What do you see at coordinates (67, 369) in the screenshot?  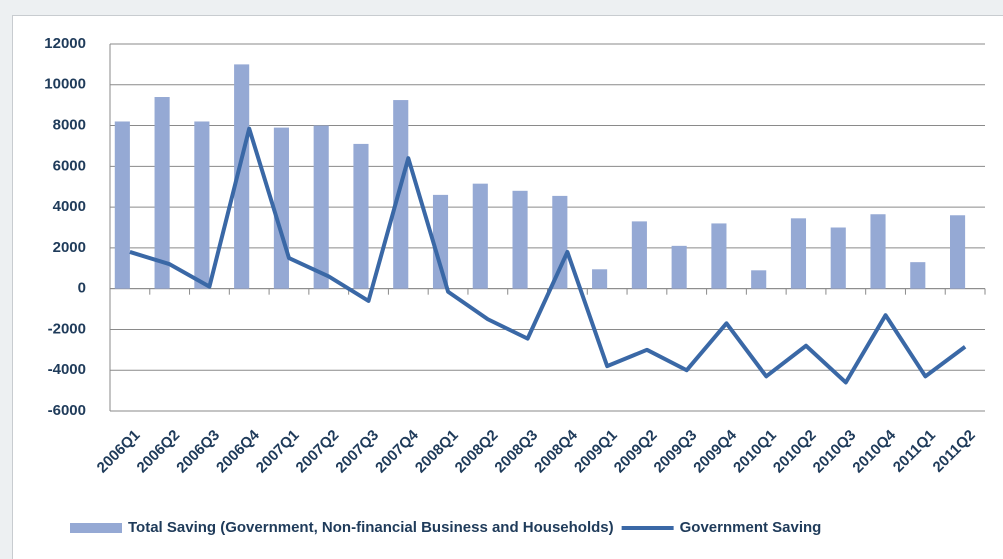 I see `y-tick-label: -4000` at bounding box center [67, 369].